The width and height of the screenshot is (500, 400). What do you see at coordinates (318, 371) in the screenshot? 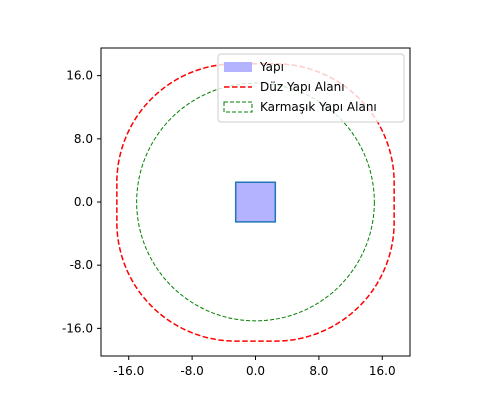
I see `x-tick-label: 8.0` at bounding box center [318, 371].